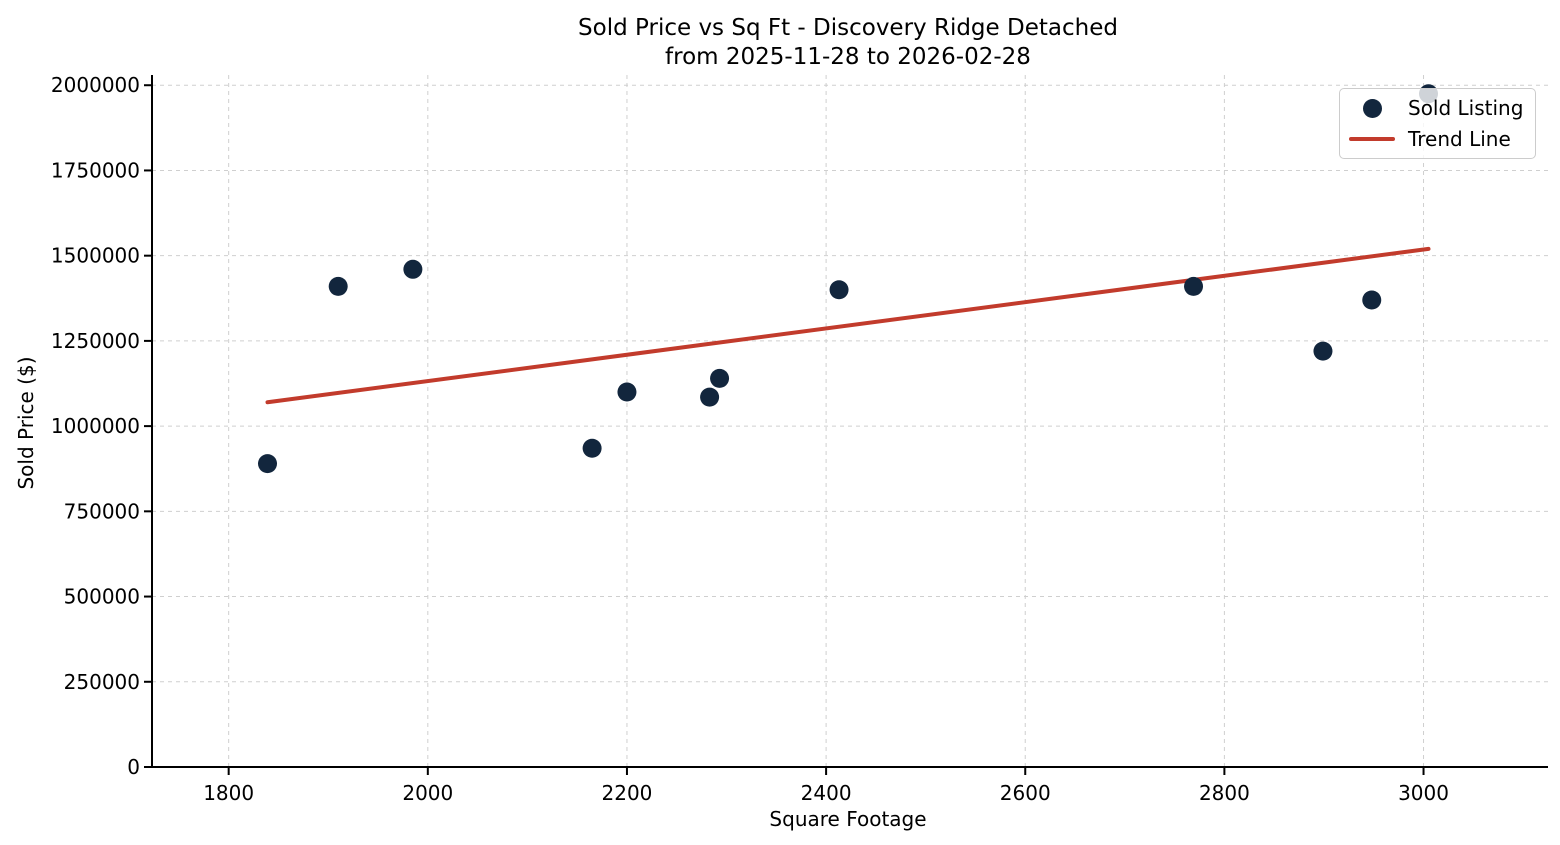  I want to click on x-axis-label: Square Footage, so click(847, 819).